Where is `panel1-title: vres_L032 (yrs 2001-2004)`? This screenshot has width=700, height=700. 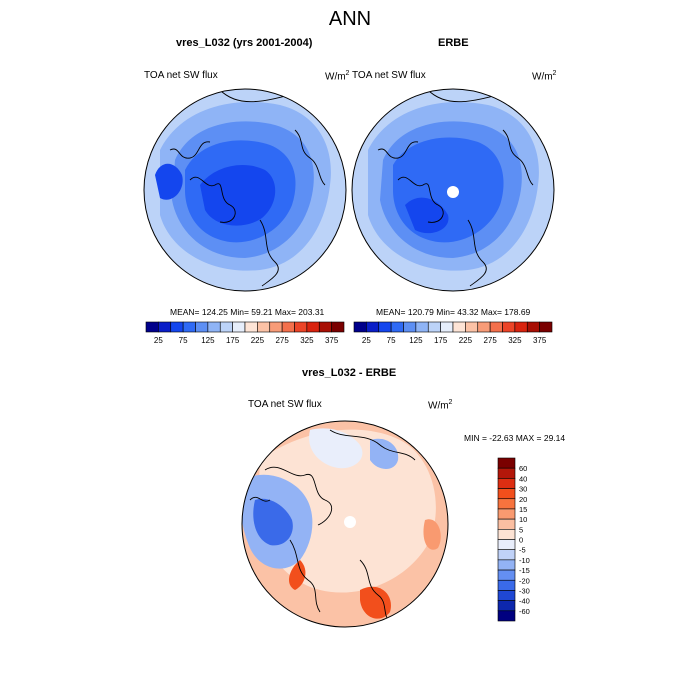
panel1-title: vres_L032 (yrs 2001-2004) is located at coordinates (244, 43).